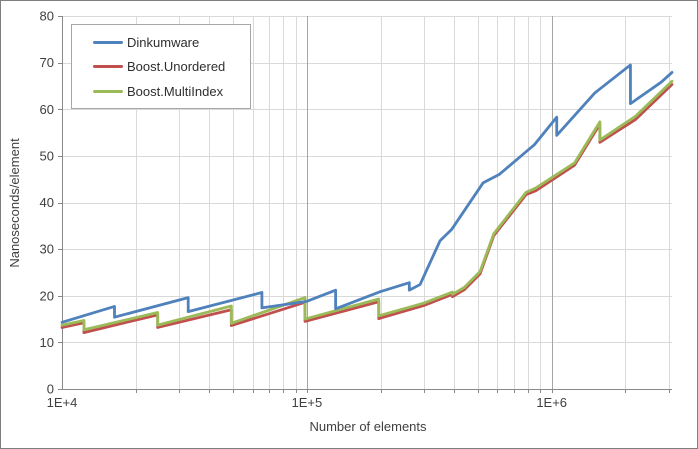 The width and height of the screenshot is (698, 449). What do you see at coordinates (176, 66) in the screenshot?
I see `legend-label-boost-unordered: Boost.Unordered` at bounding box center [176, 66].